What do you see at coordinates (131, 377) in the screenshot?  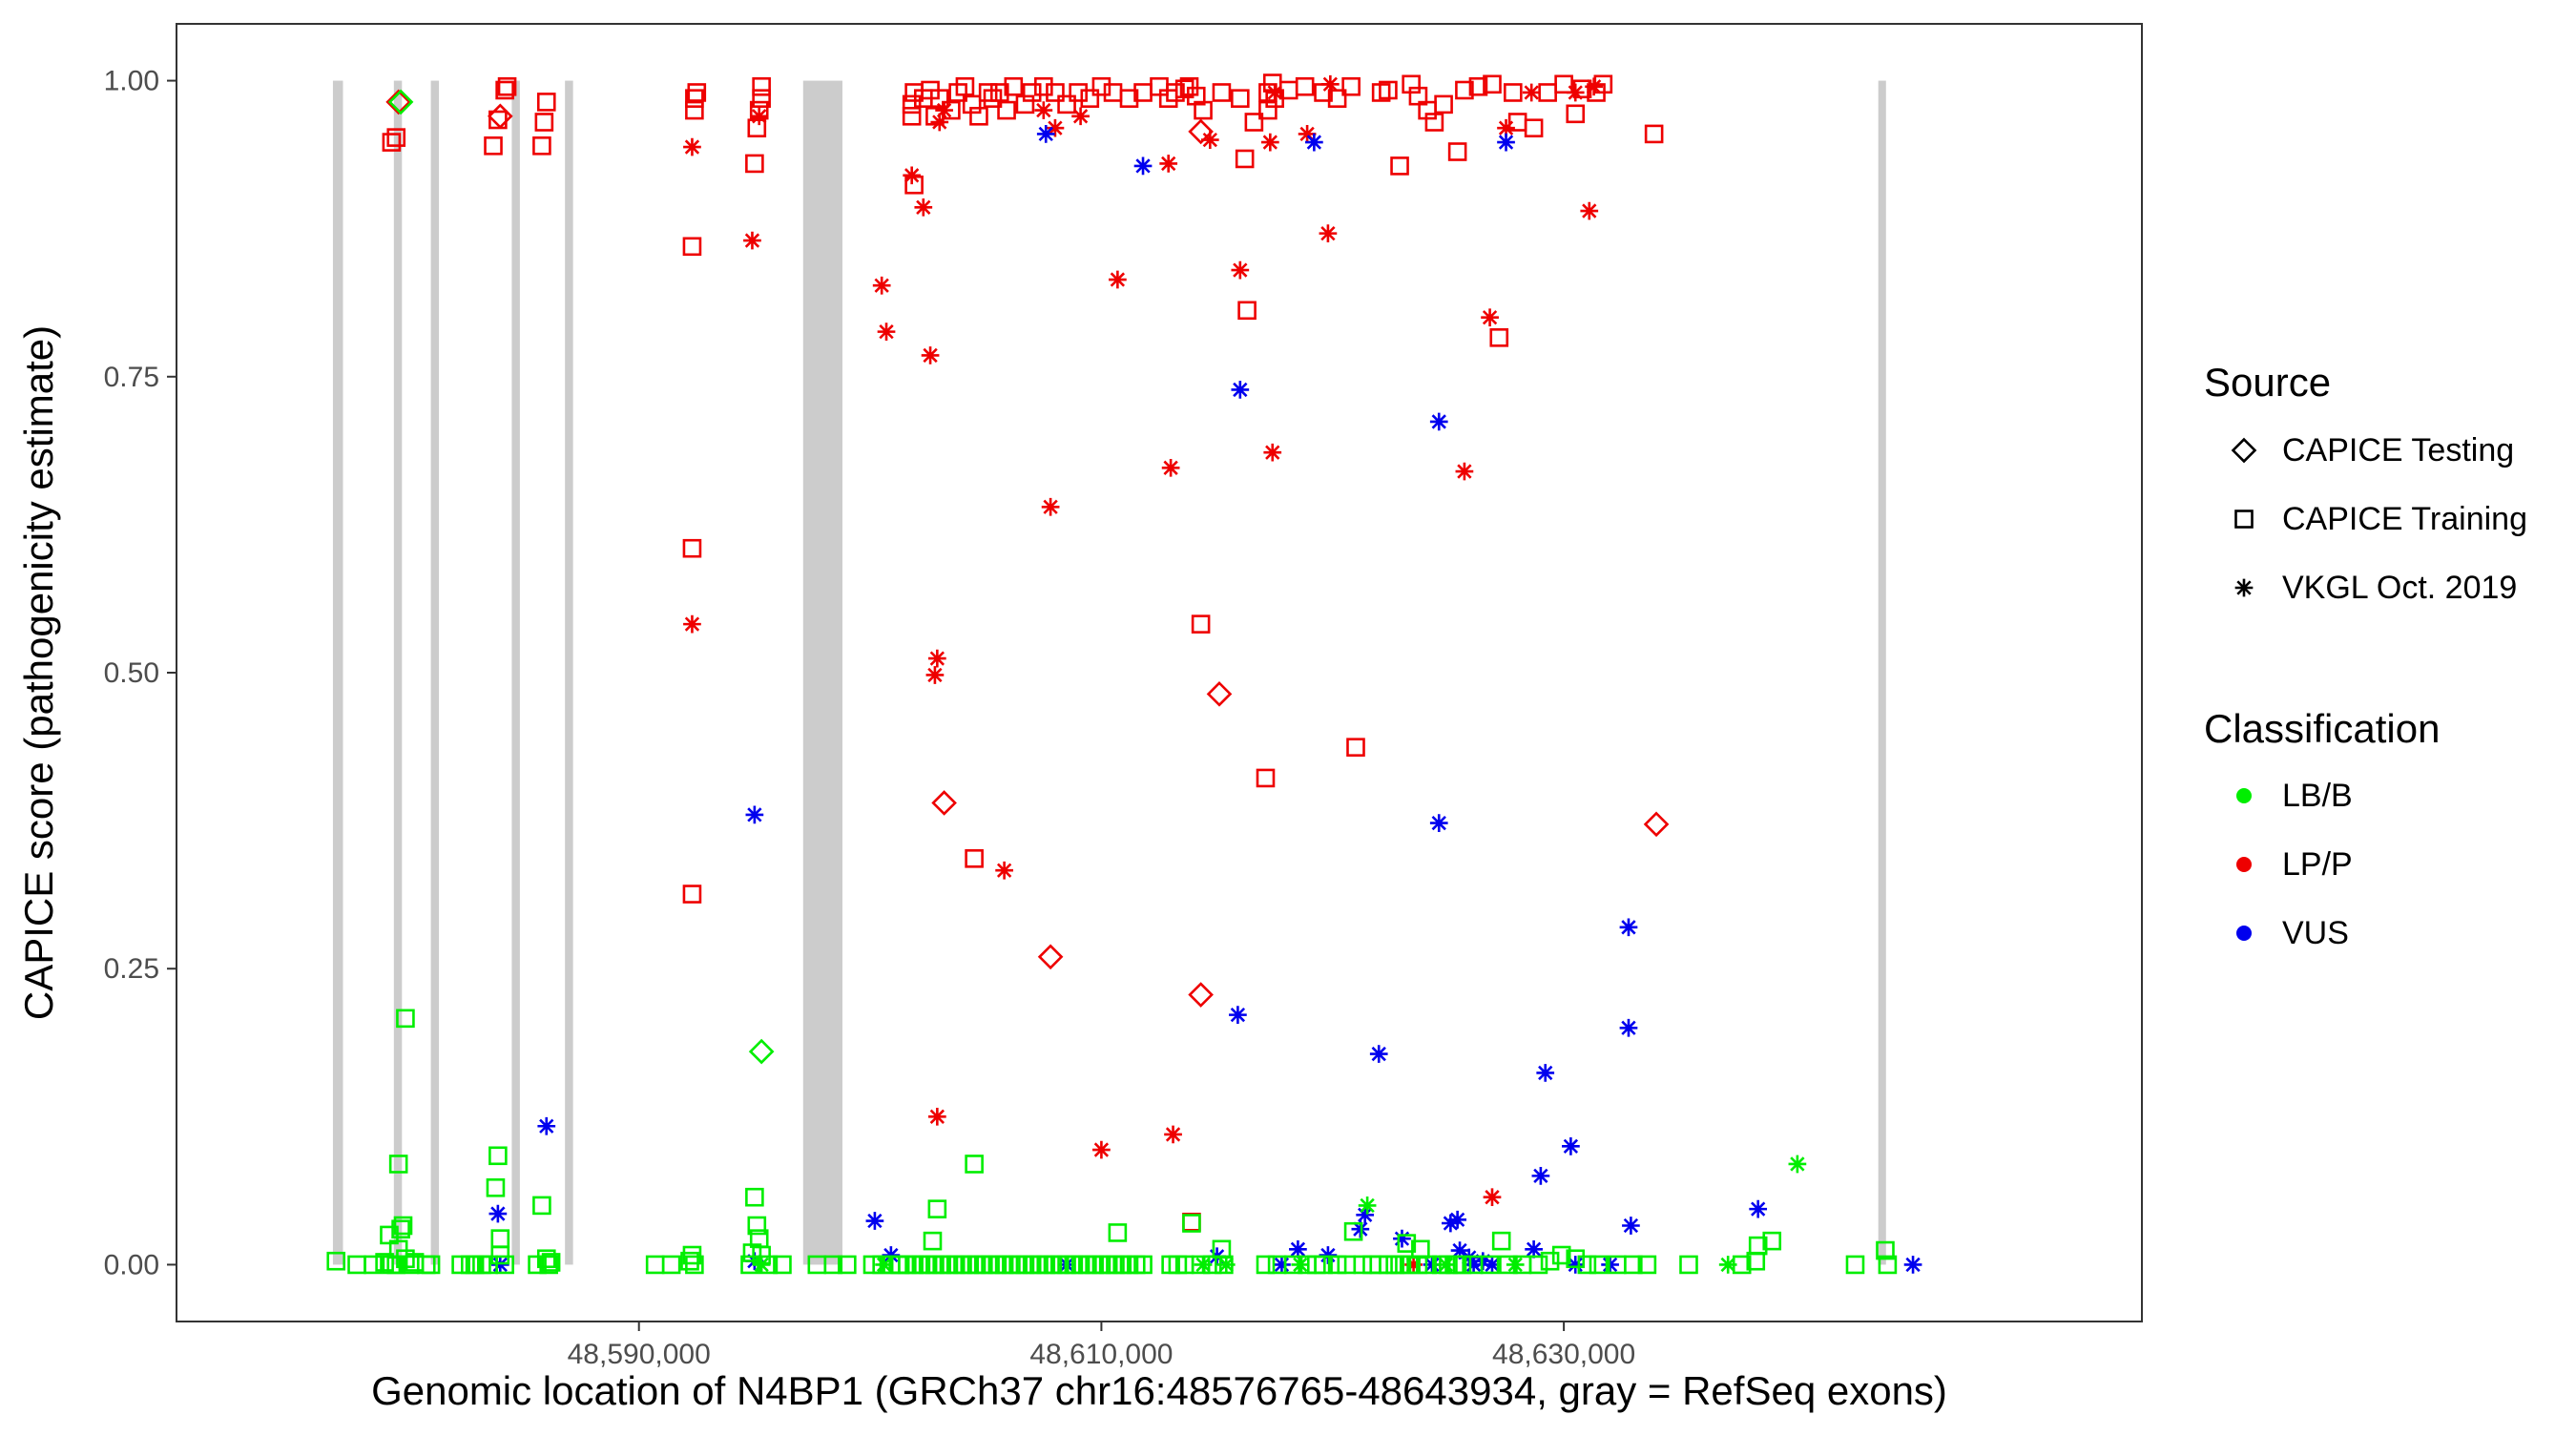 I see `y-tick-label: 0.75` at bounding box center [131, 377].